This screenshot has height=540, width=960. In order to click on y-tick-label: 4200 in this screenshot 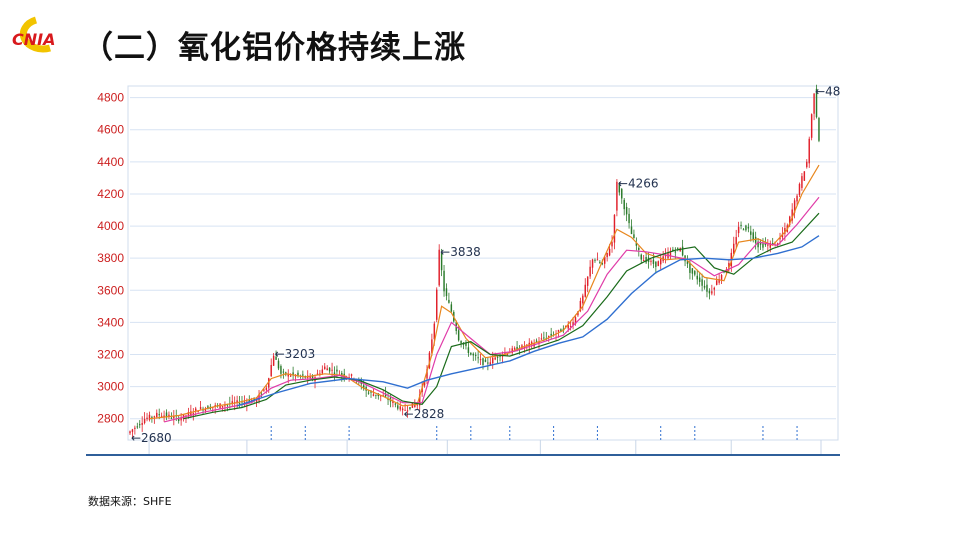, I will do `click(110, 194)`.